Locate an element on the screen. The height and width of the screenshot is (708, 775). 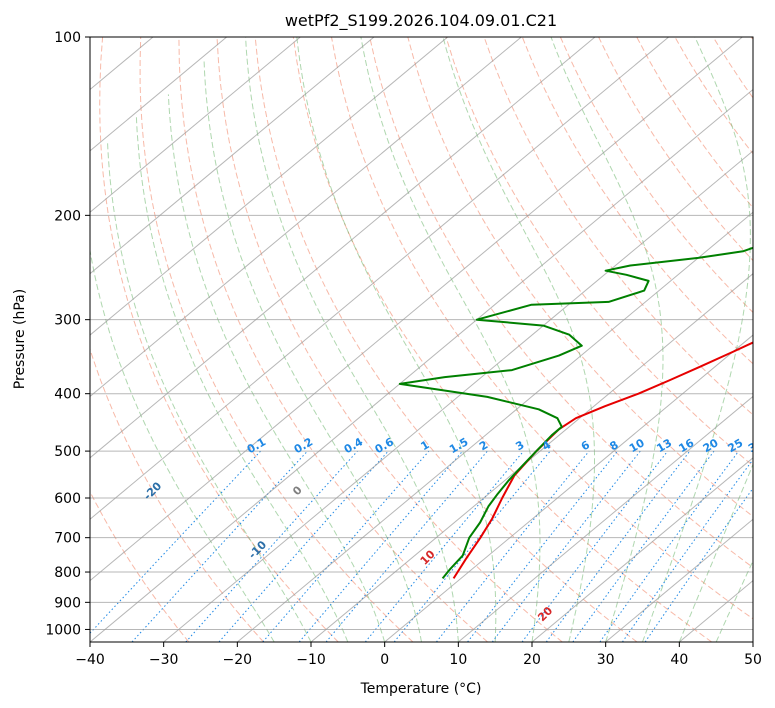
y-tick-label: 600 is located at coordinates (67, 499).